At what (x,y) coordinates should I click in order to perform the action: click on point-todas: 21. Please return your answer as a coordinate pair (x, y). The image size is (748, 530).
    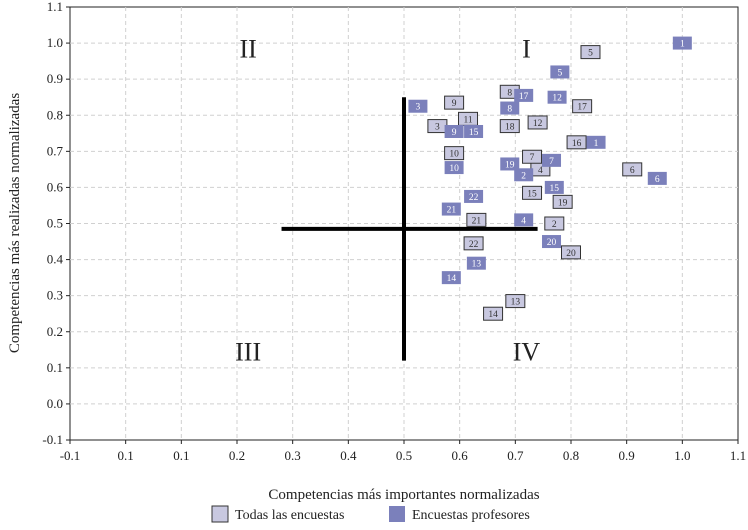
    Looking at the image, I should click on (476, 219).